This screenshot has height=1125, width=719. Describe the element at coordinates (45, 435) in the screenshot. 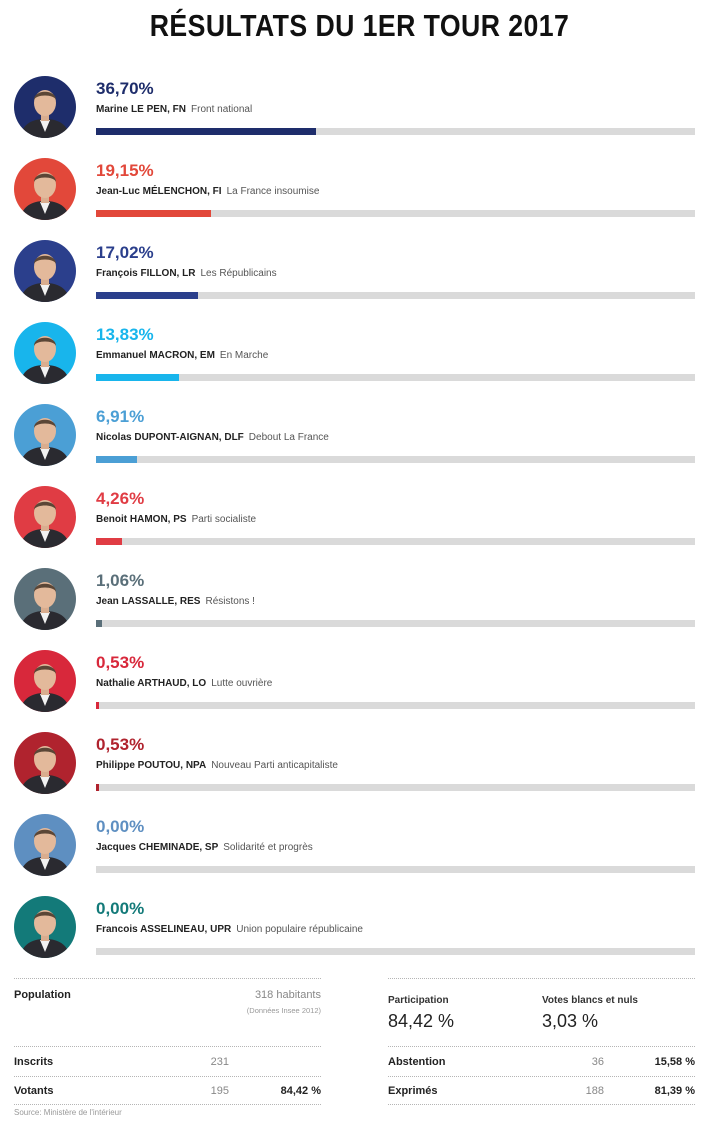

I see `portrait-dupont-aignan-icon` at that location.